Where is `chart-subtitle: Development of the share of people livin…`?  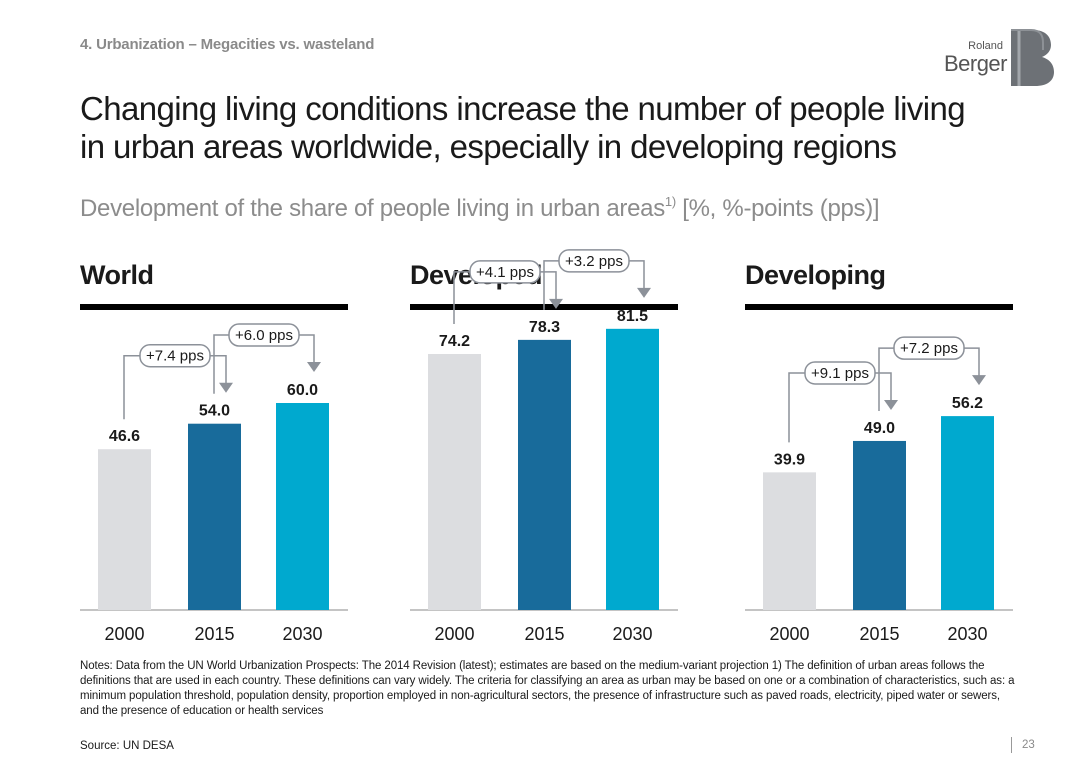 chart-subtitle: Development of the share of people livin… is located at coordinates (480, 208).